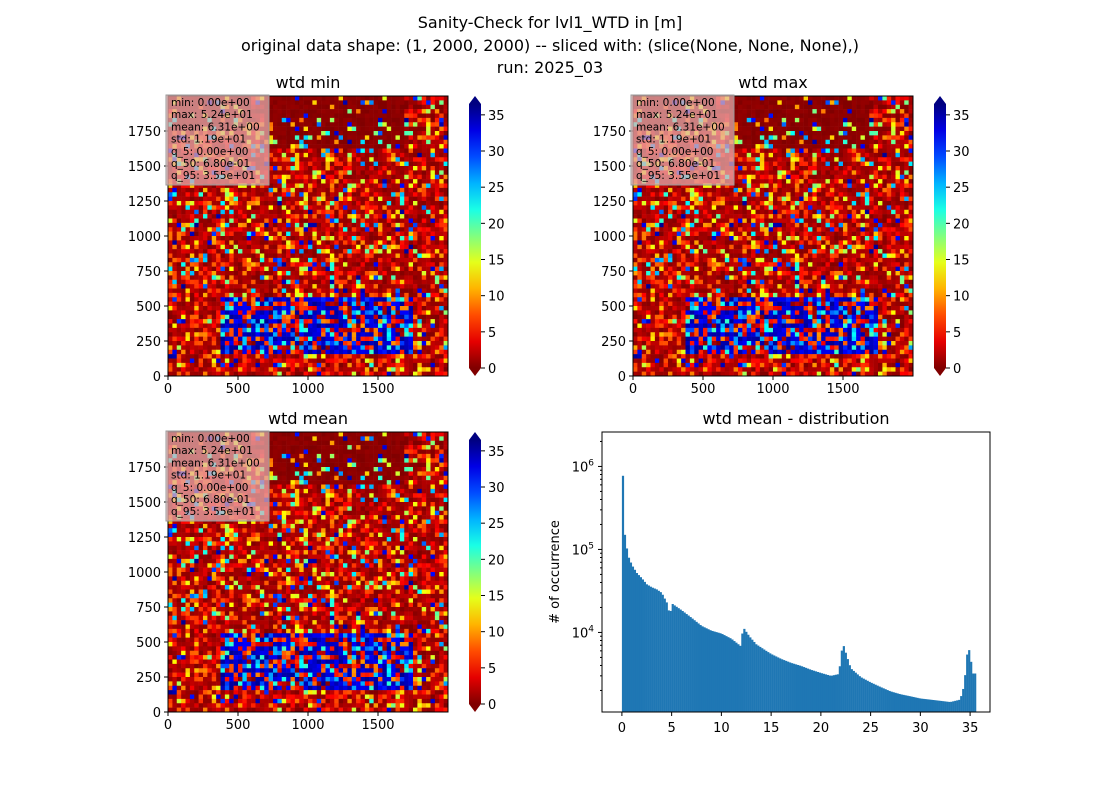 This screenshot has width=1100, height=800. Describe the element at coordinates (773, 236) in the screenshot. I see `heatmap-cells` at that location.